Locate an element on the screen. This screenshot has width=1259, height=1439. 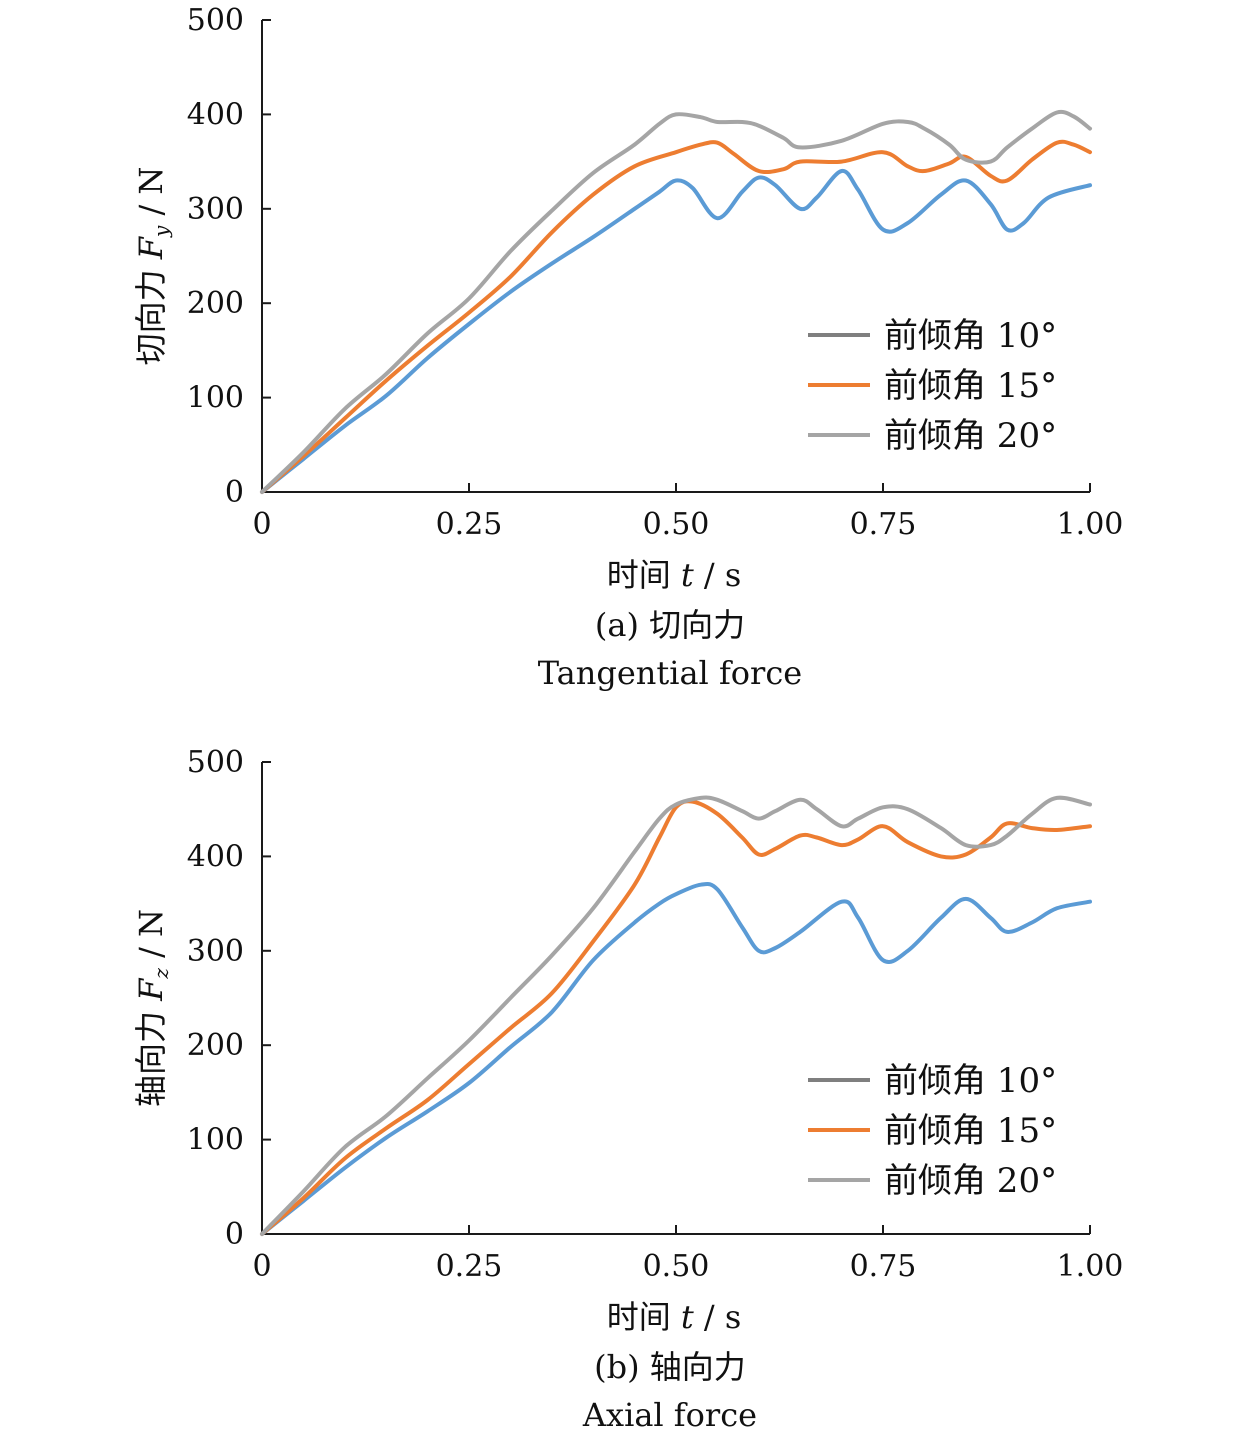
chart-caption-en: Axial force is located at coordinates (669, 1415).